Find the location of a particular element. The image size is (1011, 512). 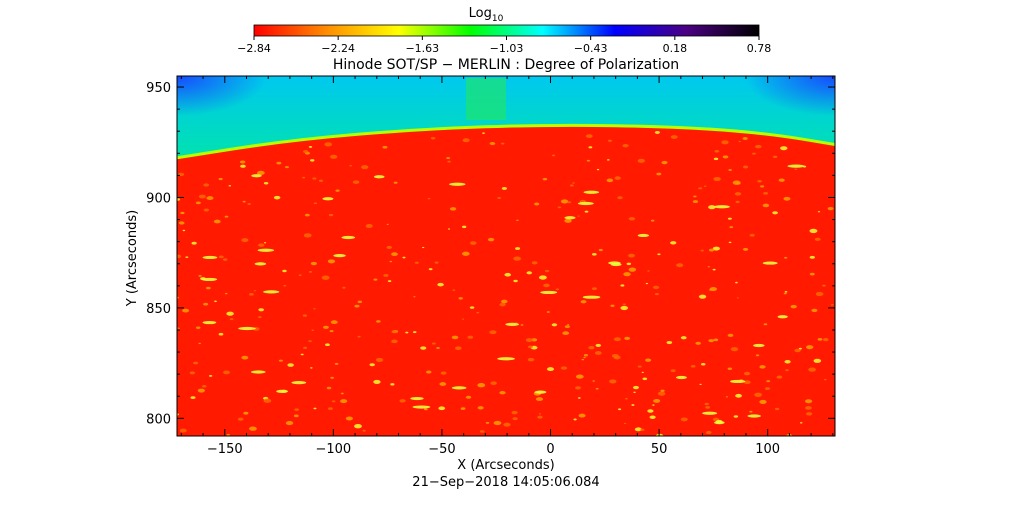

x-tick-label: −100 is located at coordinates (333, 449).